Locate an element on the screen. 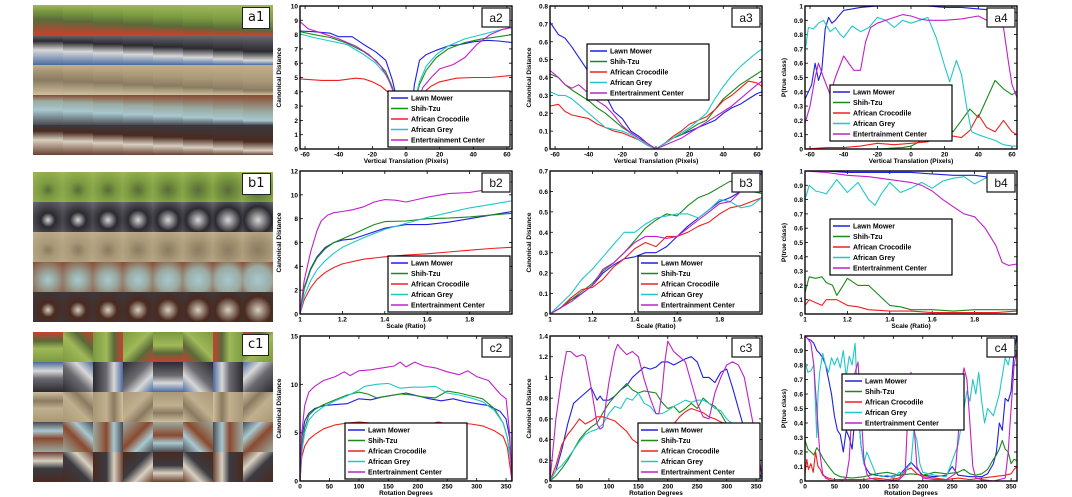  legend-entry: Shih-Tzu is located at coordinates (426, 274).